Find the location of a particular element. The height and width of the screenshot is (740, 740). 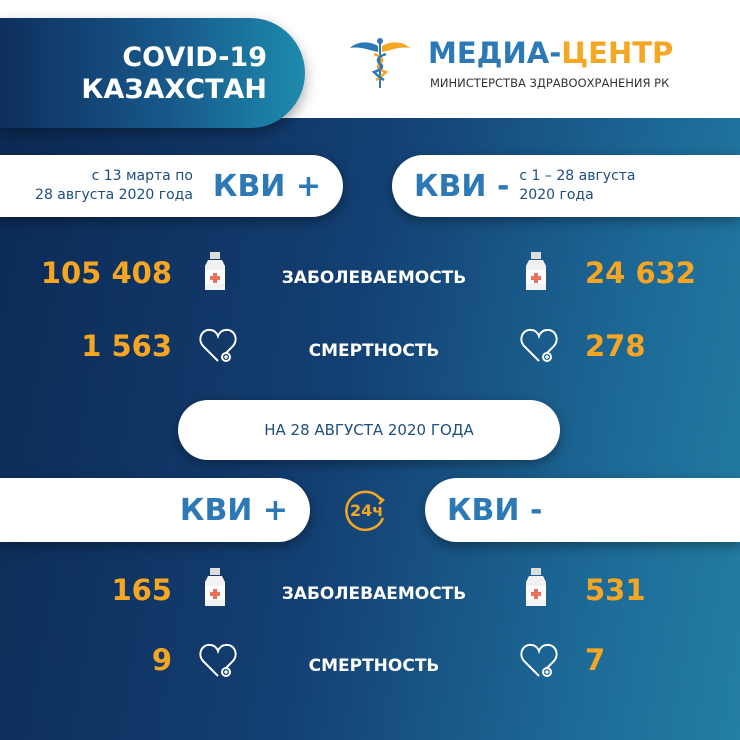

brand-logo-text: МЕДИА-ЦЕНТР is located at coordinates (550, 53).